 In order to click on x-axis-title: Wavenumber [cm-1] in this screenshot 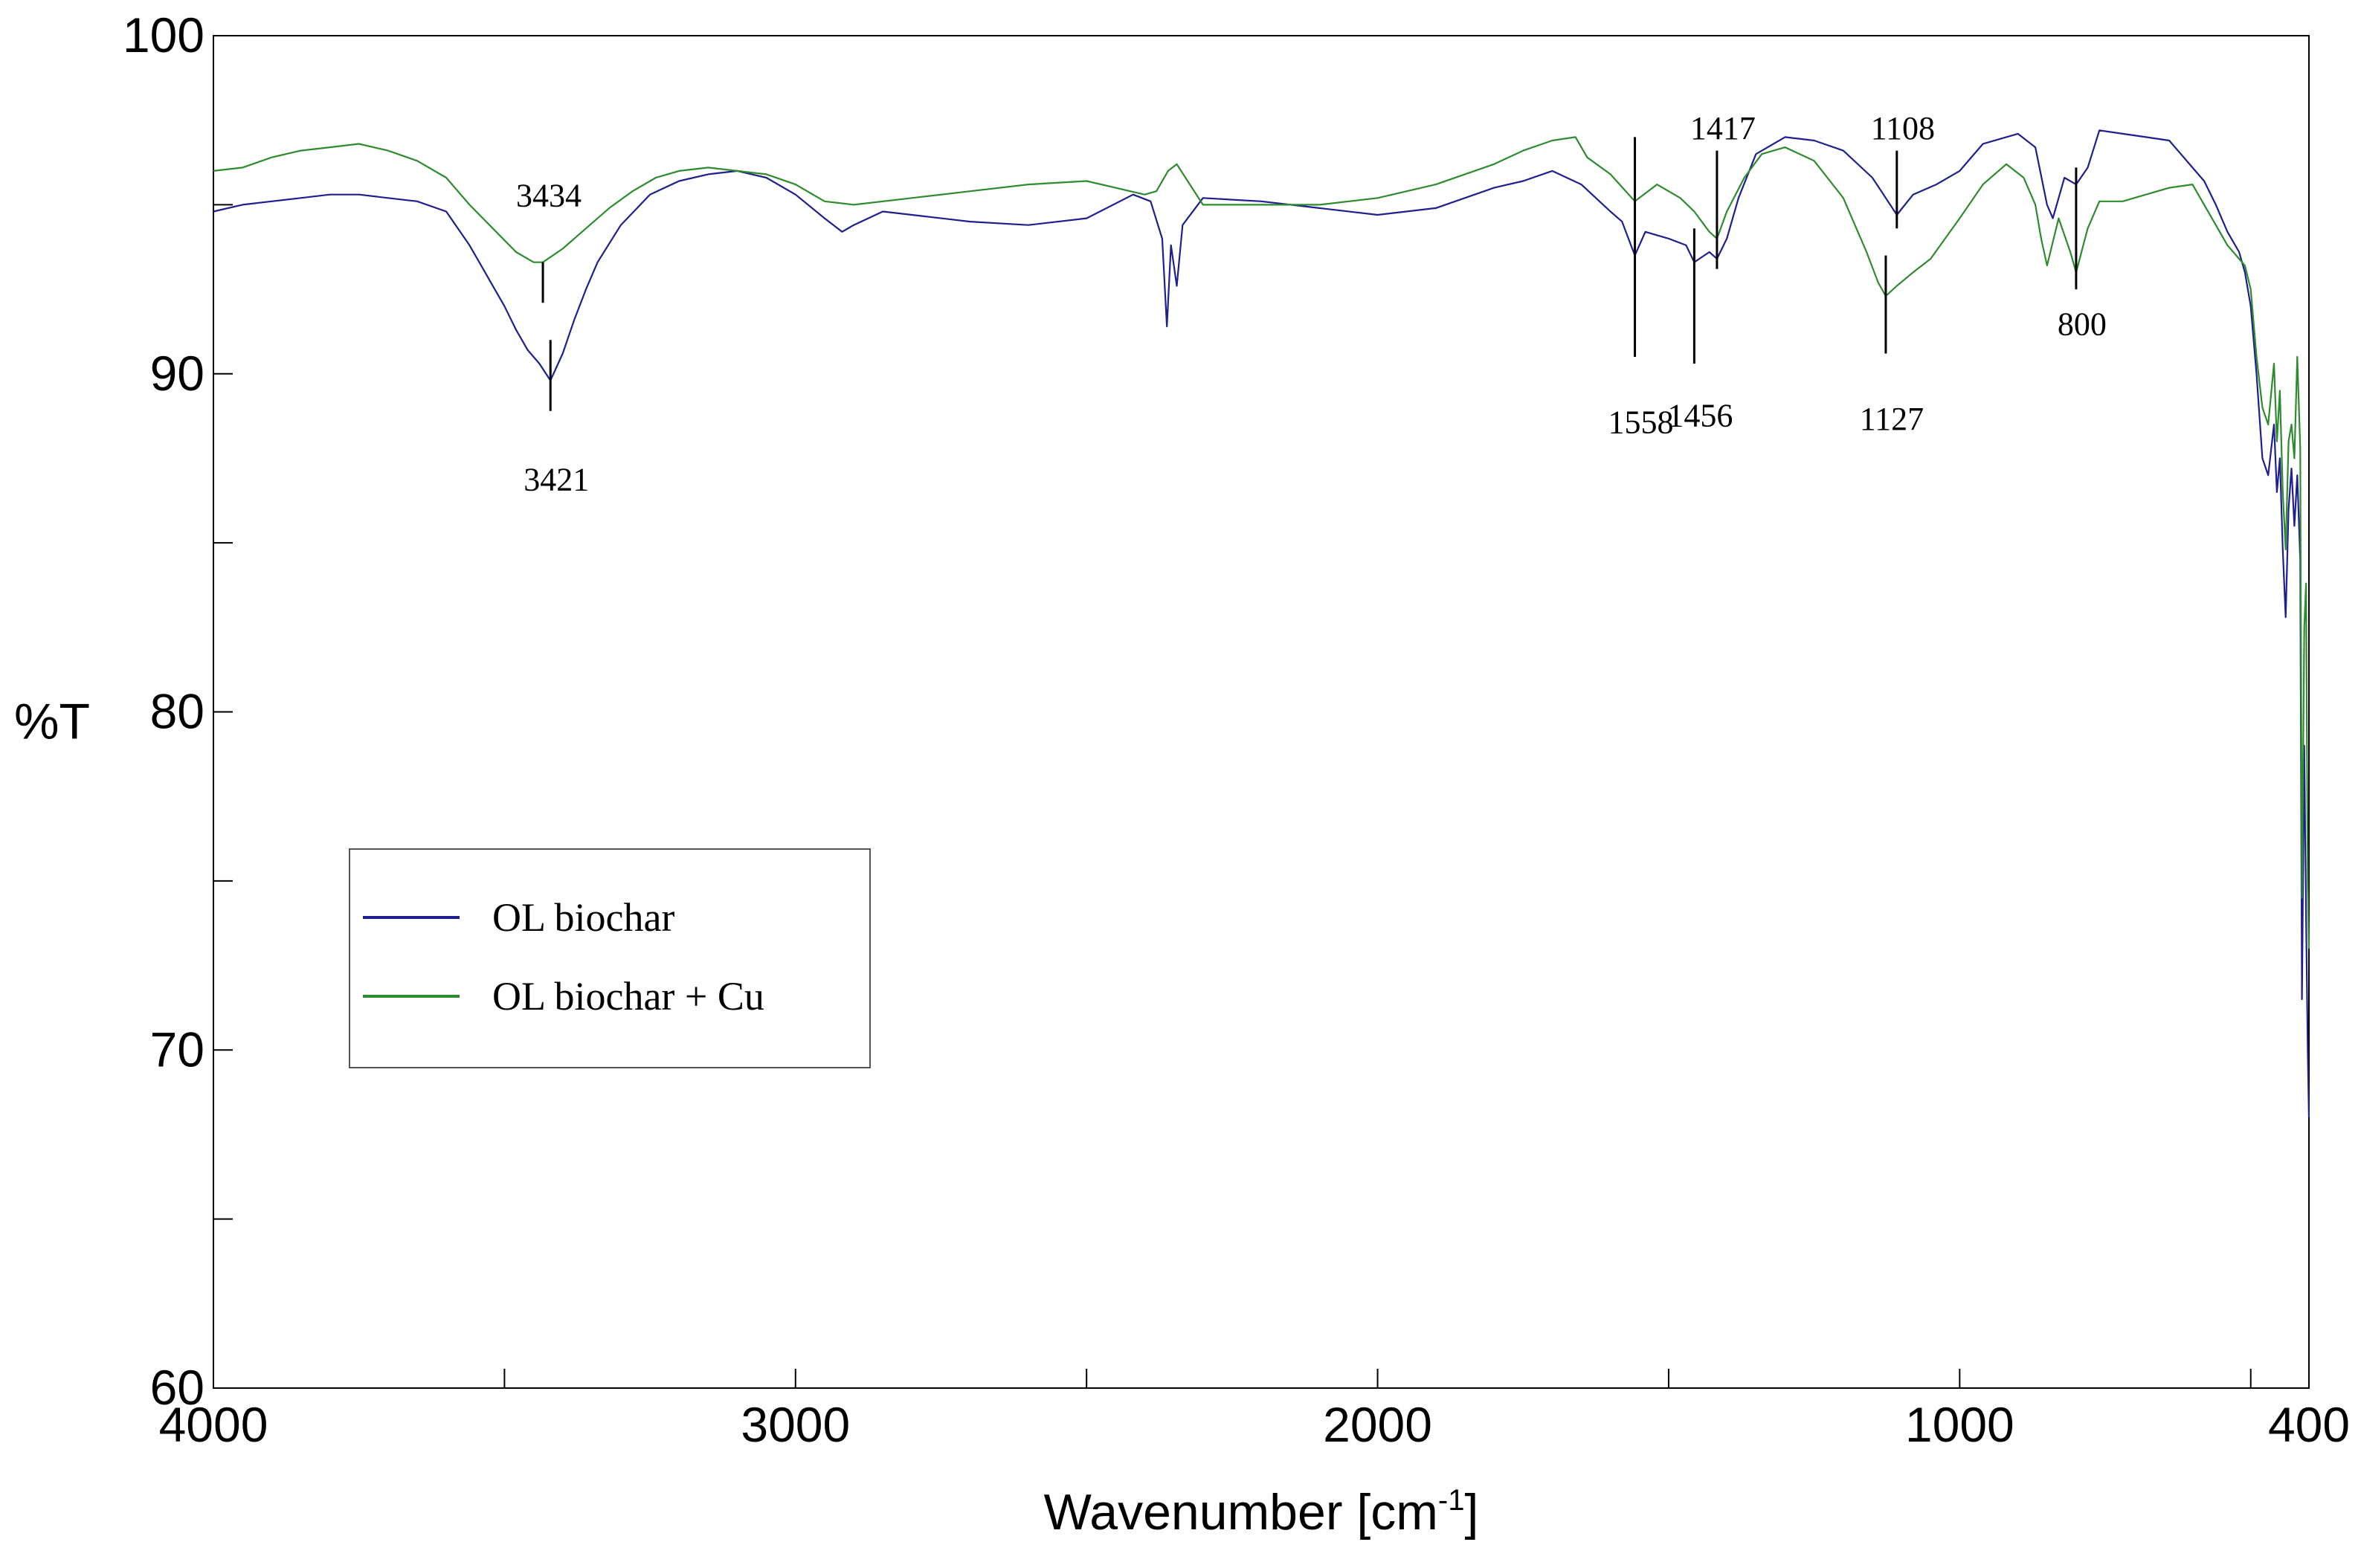, I will do `click(1261, 1512)`.